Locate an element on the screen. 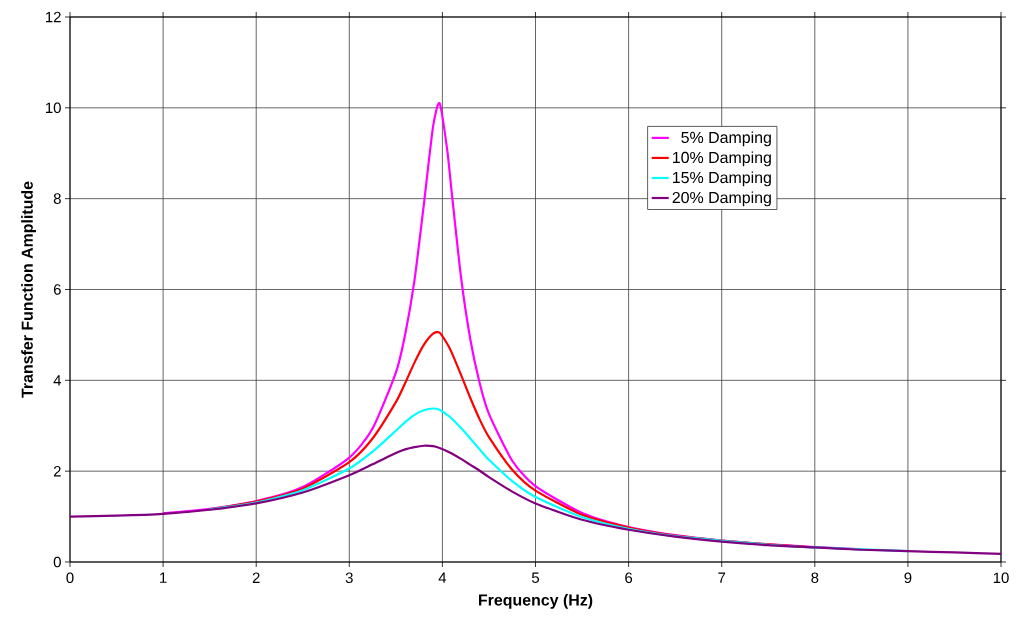 This screenshot has height=634, width=1016. y-tick-label: 12 is located at coordinates (53, 17).